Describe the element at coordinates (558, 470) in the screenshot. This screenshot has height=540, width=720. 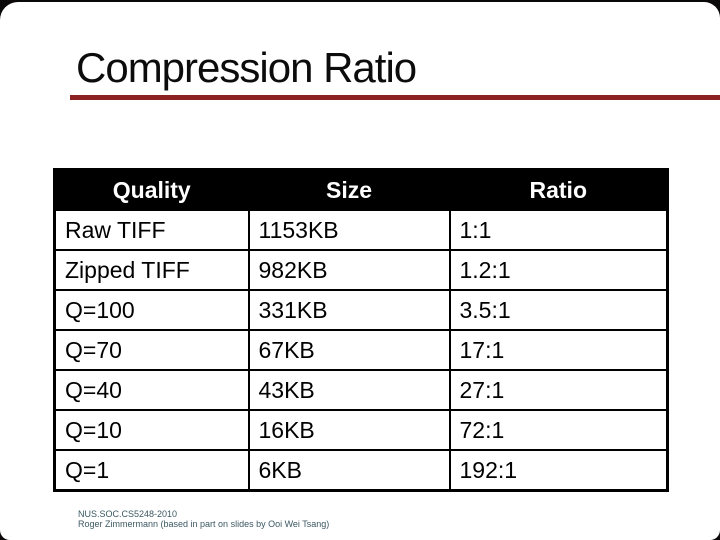
I see `cell-ratio: 192:1` at that location.